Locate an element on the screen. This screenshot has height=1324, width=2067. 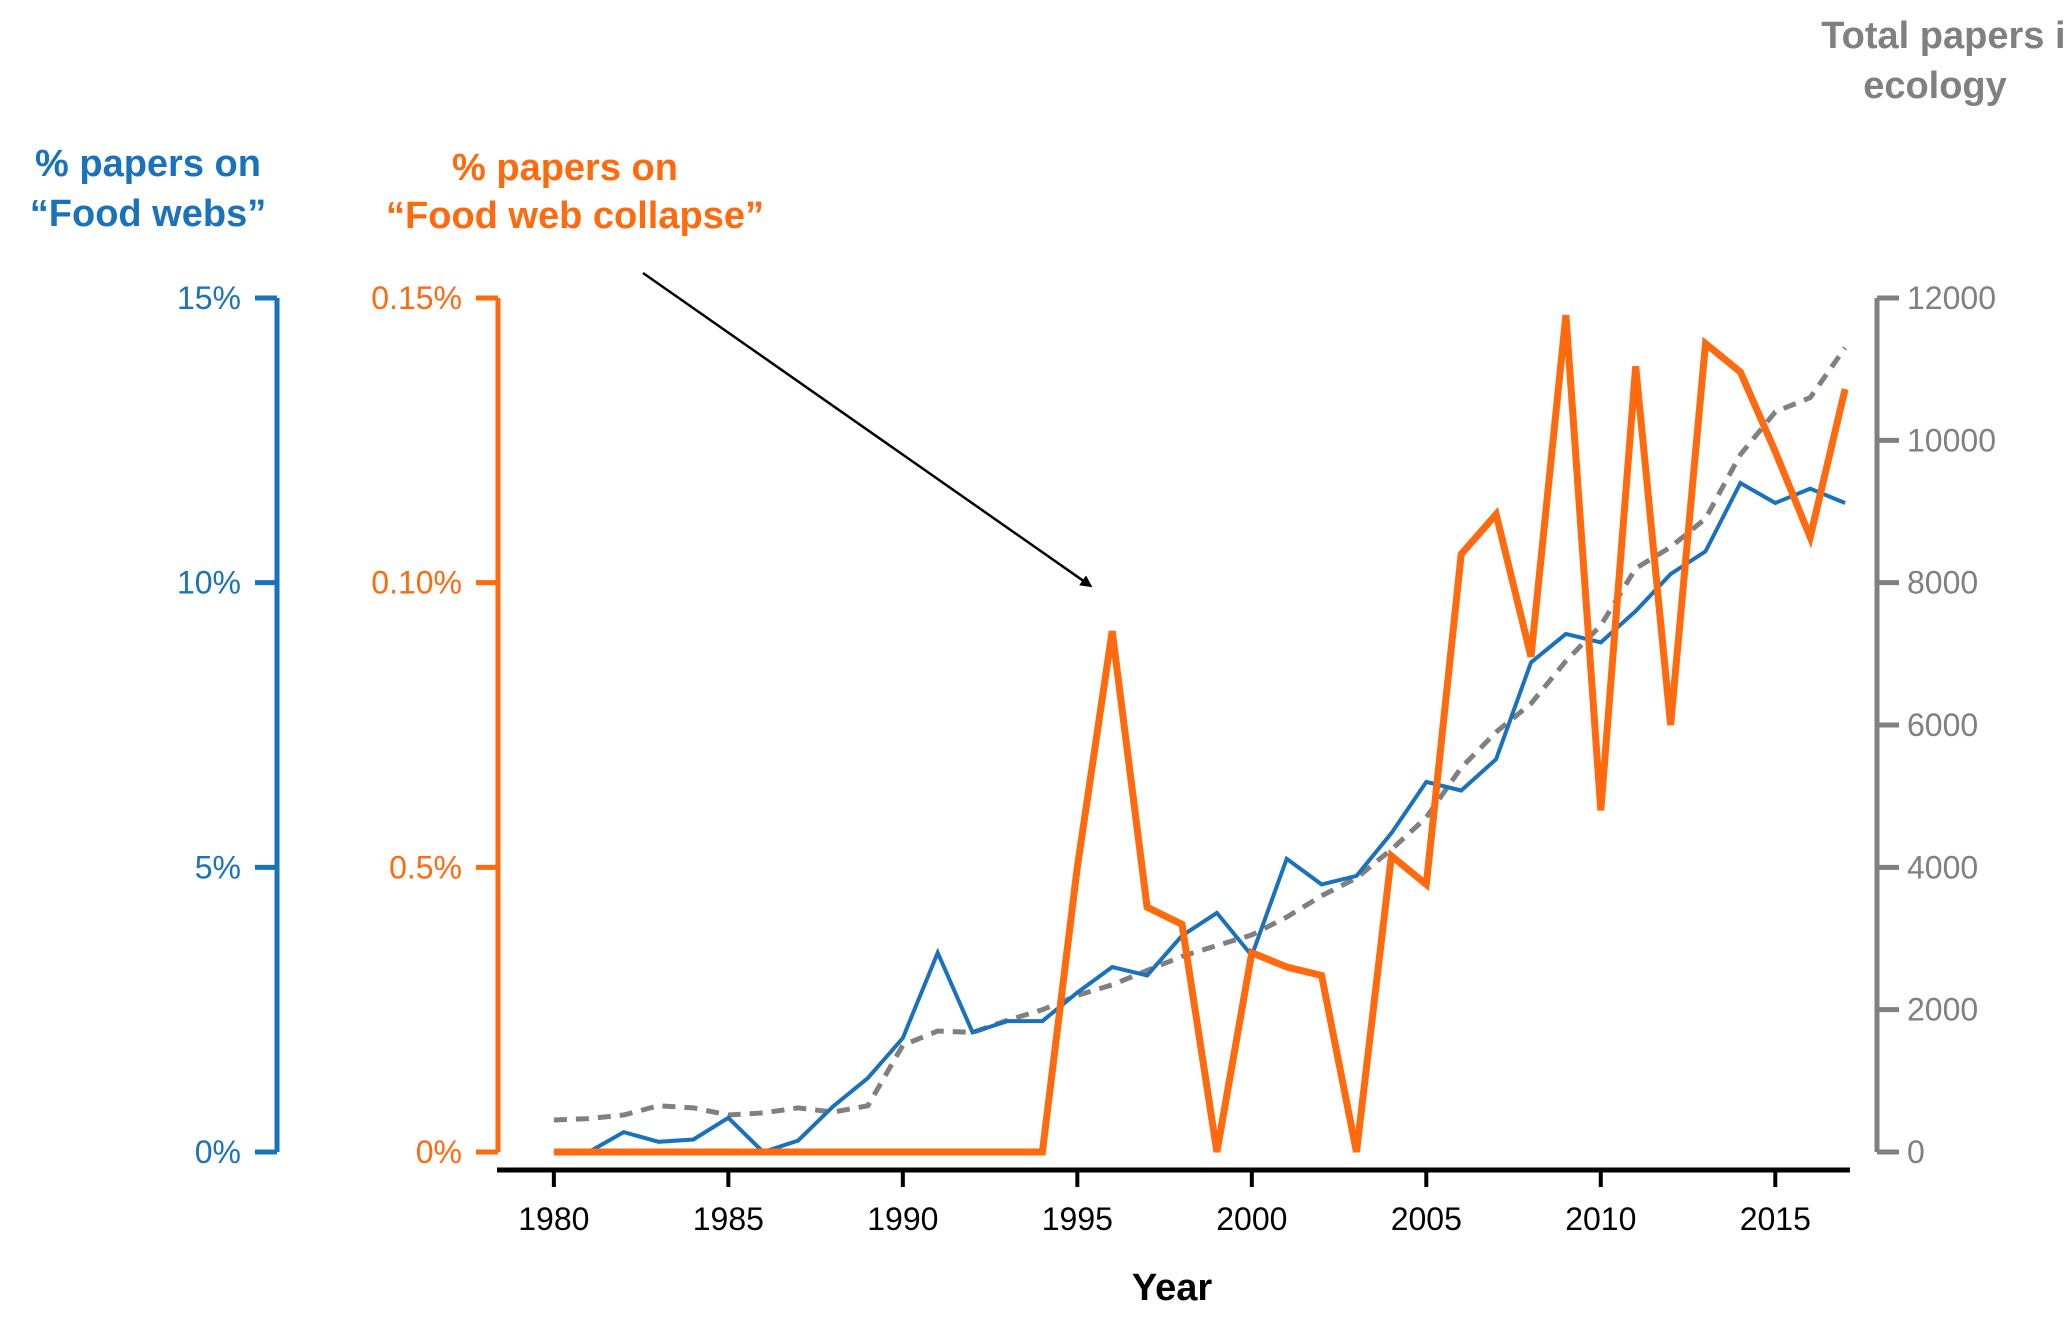
x-tick-label: 1995 is located at coordinates (1077, 1219).